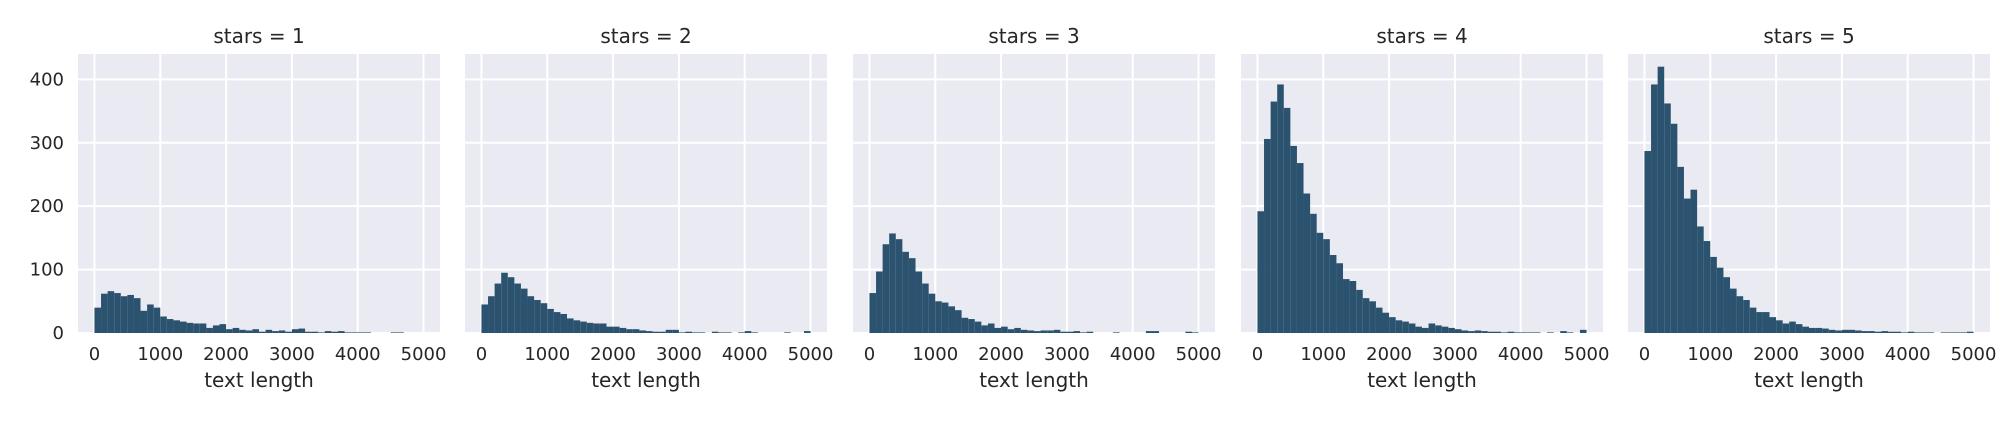  Describe the element at coordinates (47, 143) in the screenshot. I see `y-tick-label: 300` at that location.